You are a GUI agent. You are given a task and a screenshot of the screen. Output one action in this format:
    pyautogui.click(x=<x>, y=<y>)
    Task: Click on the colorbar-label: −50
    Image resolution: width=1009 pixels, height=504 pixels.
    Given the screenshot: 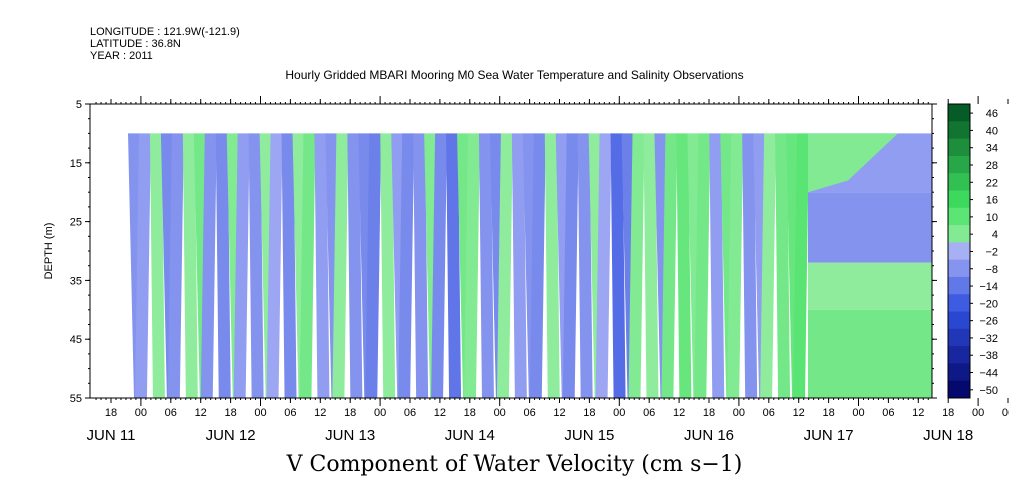 What is the action you would take?
    pyautogui.click(x=988, y=391)
    